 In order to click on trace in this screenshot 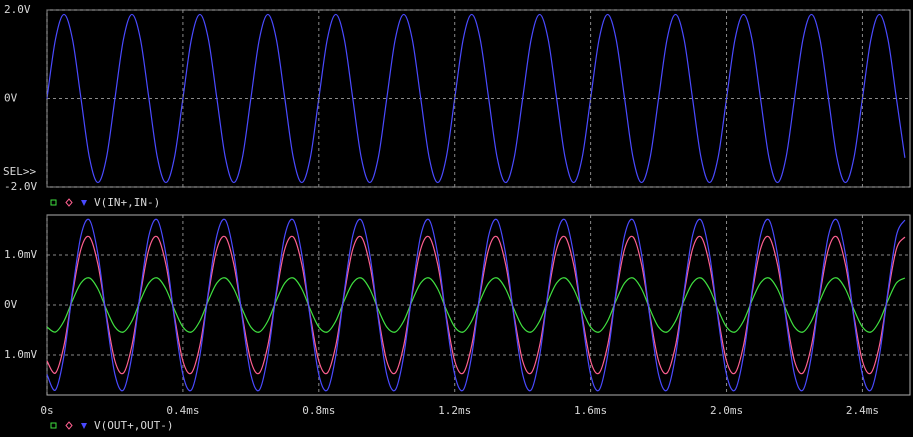, I will do `click(476, 305)`.